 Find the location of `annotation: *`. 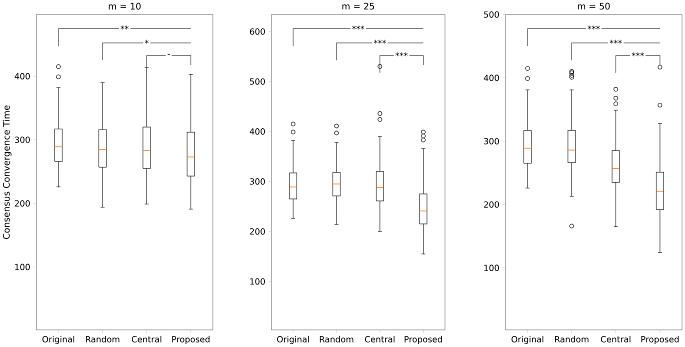

annotation: * is located at coordinates (146, 42).